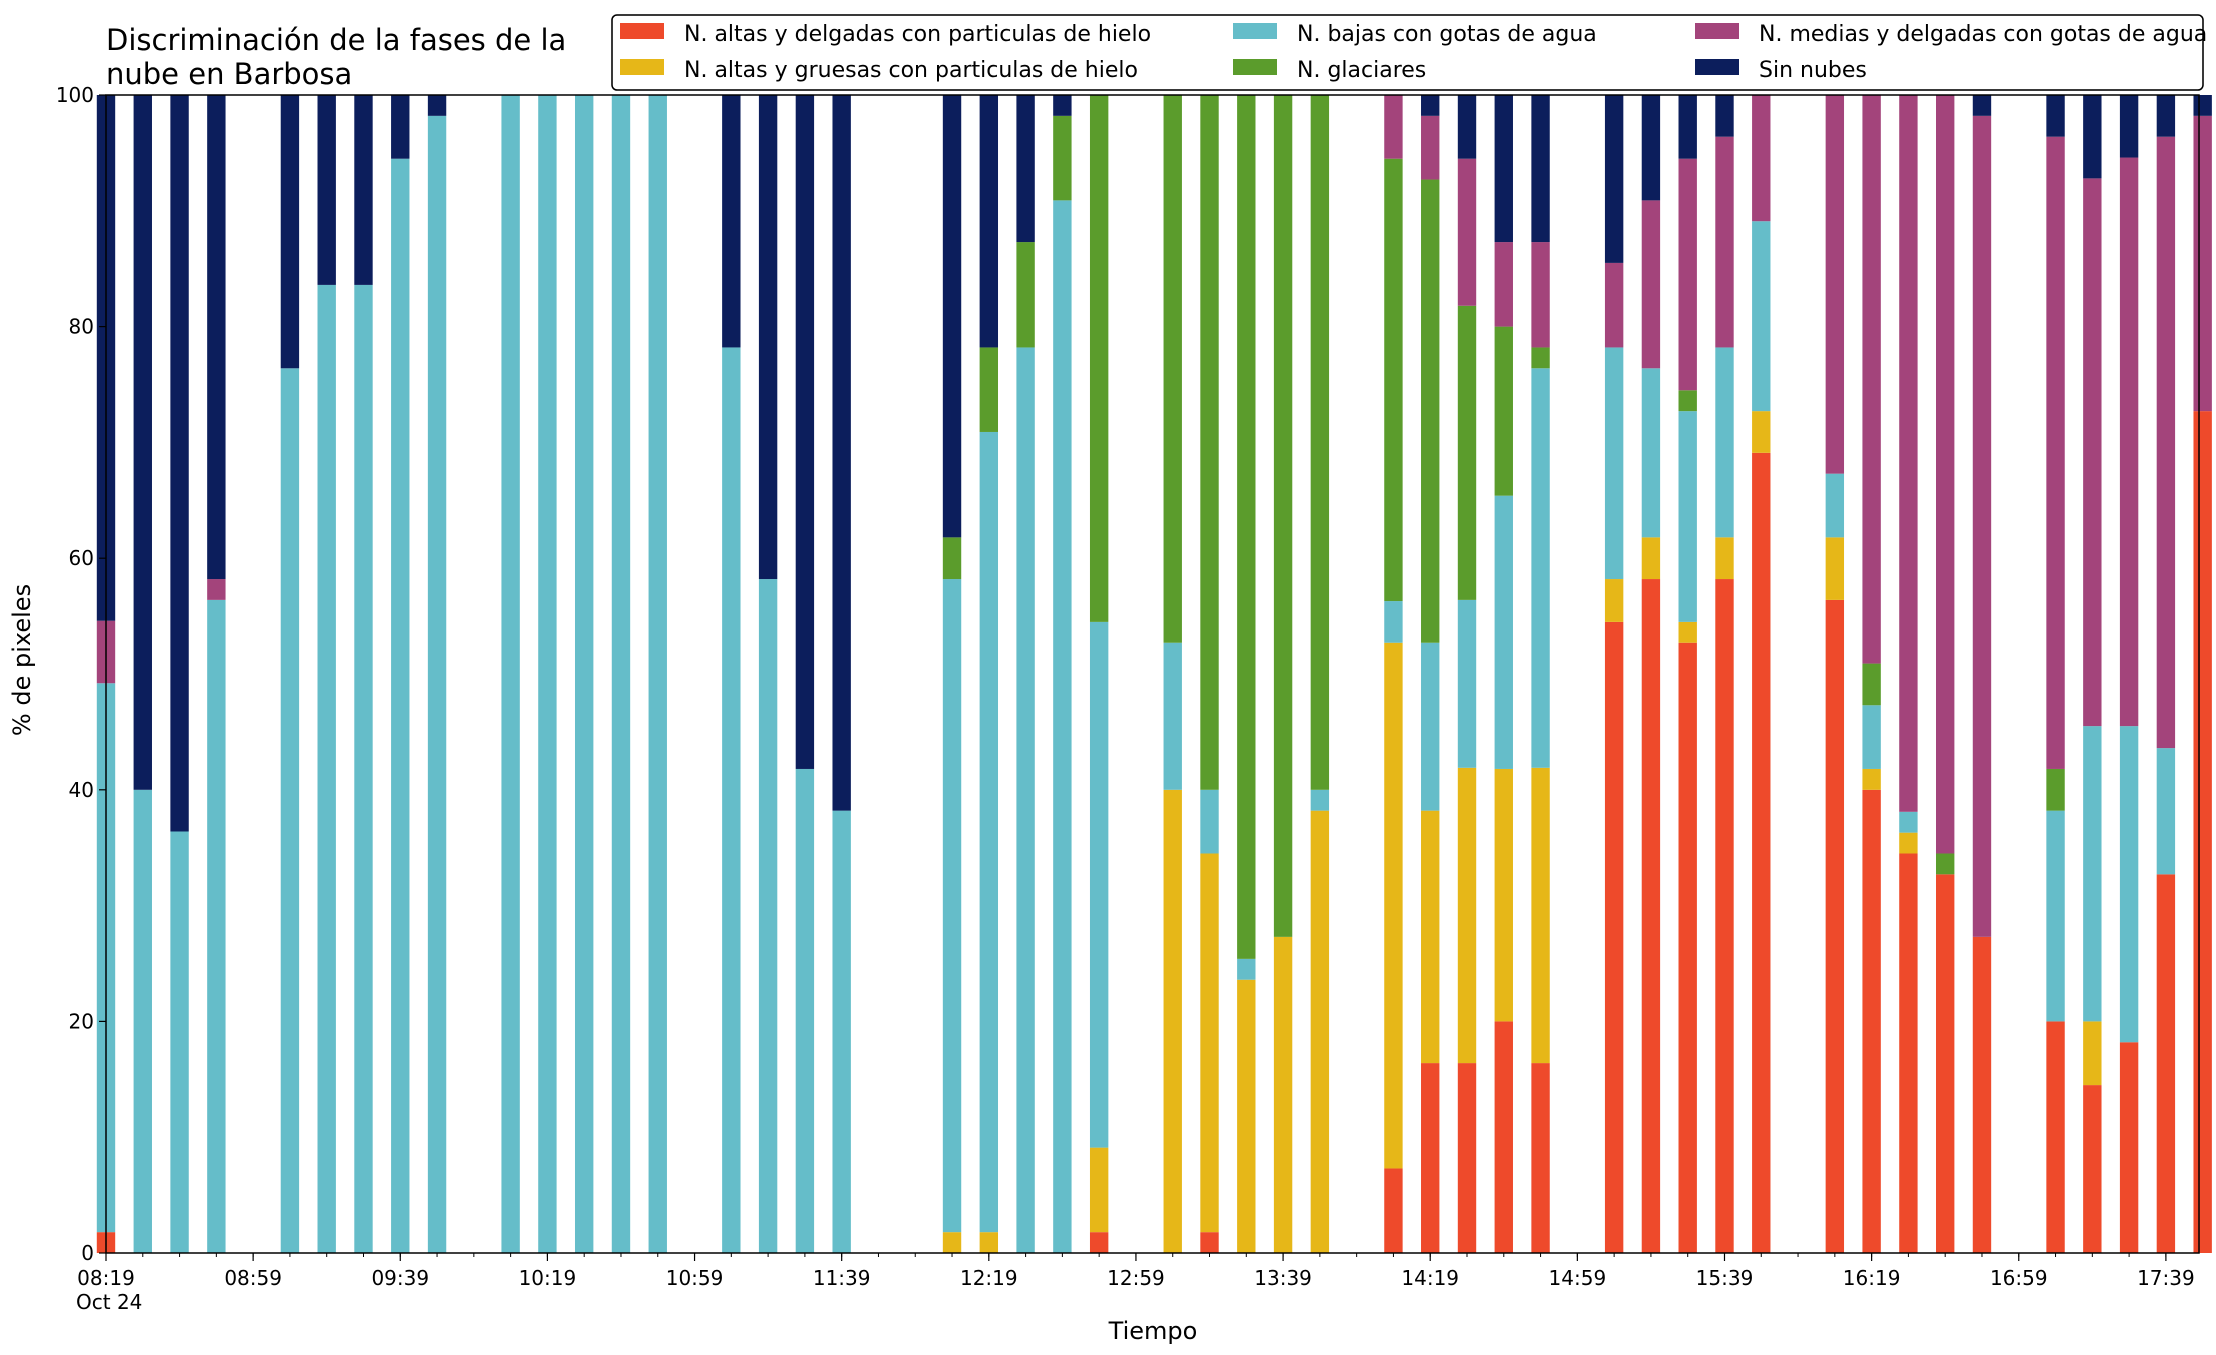  Describe the element at coordinates (1447, 34) in the screenshot. I see `legend-label: N. bajas con gotas de agua` at that location.